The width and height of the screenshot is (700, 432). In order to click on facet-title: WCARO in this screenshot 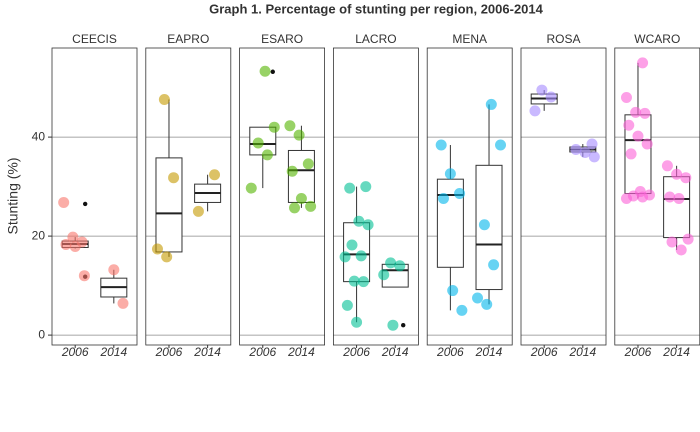, I will do `click(657, 39)`.